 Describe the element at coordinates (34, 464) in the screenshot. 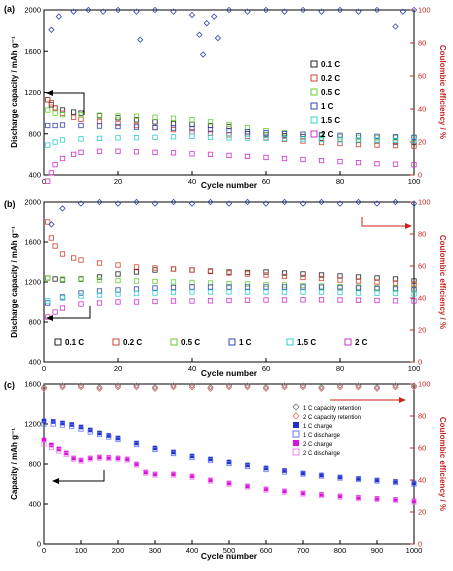

I see `panel-c-ytick-label: 800` at that location.